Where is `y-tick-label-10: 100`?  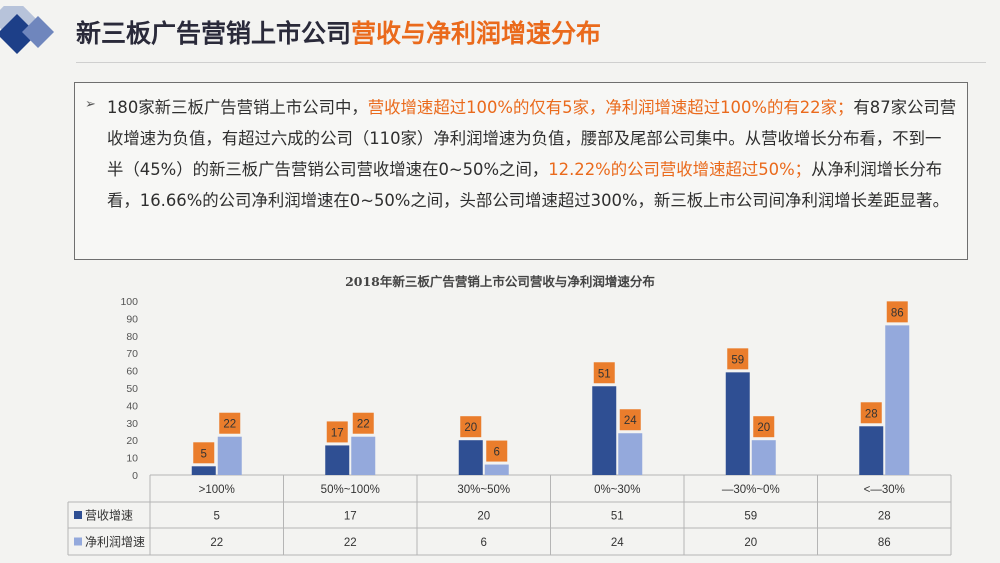
y-tick-label-10: 100 is located at coordinates (129, 302).